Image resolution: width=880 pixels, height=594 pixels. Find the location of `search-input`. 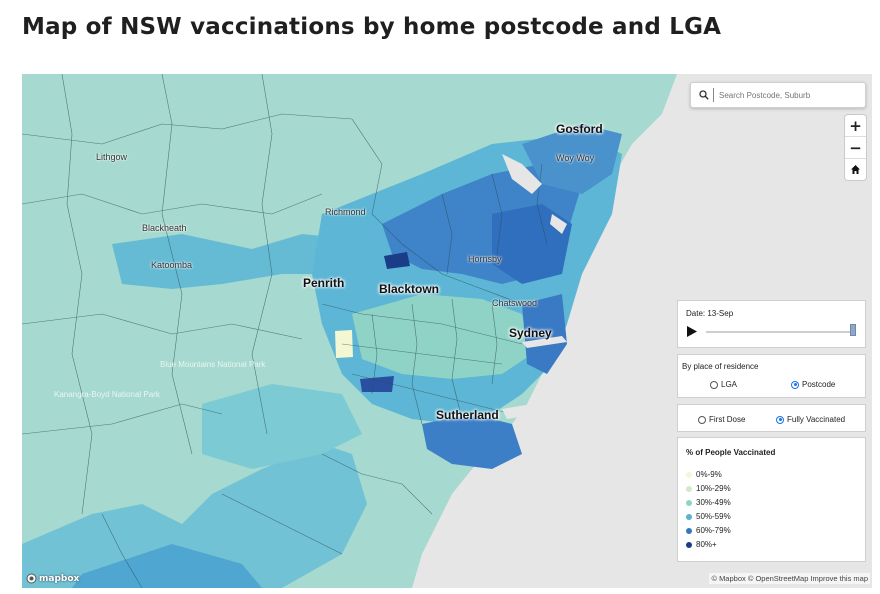

search-input is located at coordinates (787, 95).